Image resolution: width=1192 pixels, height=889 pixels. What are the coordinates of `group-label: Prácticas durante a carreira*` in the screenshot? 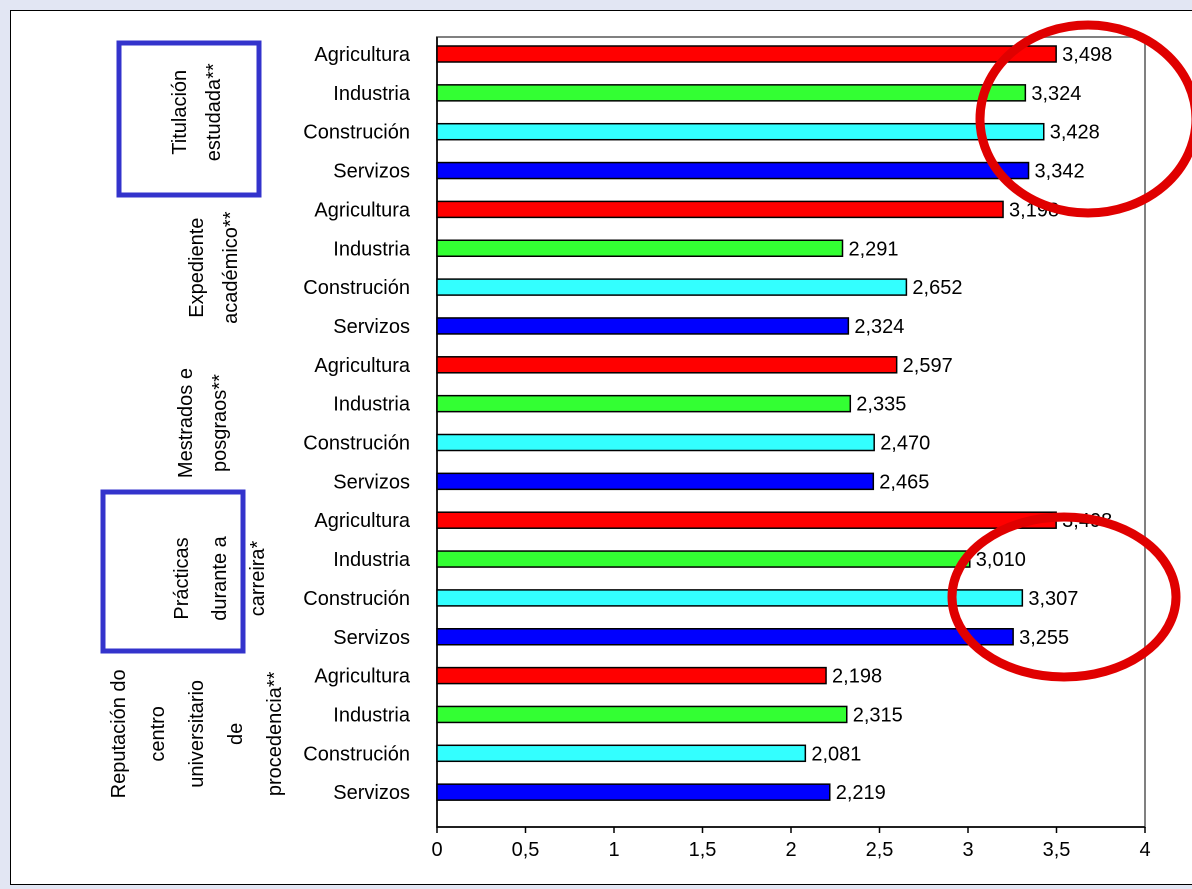 It's located at (220, 577).